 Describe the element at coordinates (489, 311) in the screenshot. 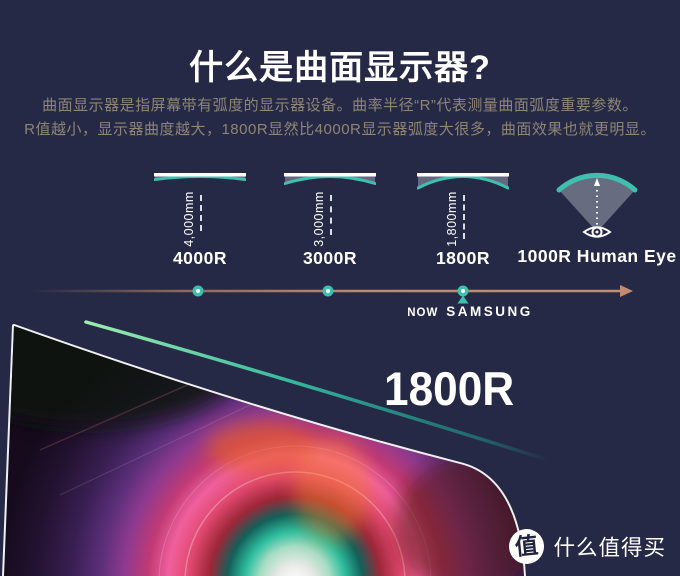

I see `samsung-logo-text: SAMSUNG` at that location.